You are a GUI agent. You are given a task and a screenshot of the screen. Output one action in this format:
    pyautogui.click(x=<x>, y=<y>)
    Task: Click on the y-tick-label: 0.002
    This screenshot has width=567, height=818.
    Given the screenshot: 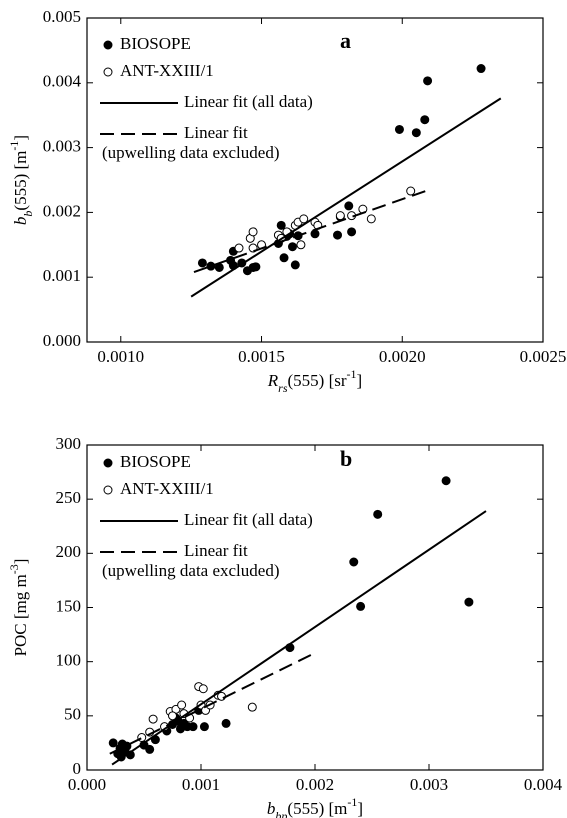 What is the action you would take?
    pyautogui.click(x=62, y=210)
    